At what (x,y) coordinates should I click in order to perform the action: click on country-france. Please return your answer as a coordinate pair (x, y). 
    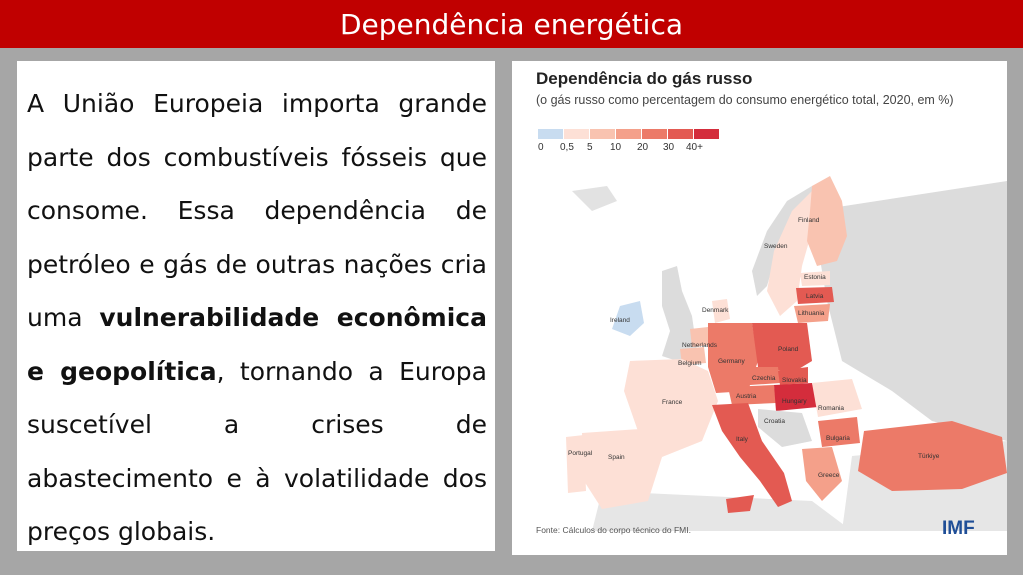
    Looking at the image, I should click on (671, 408).